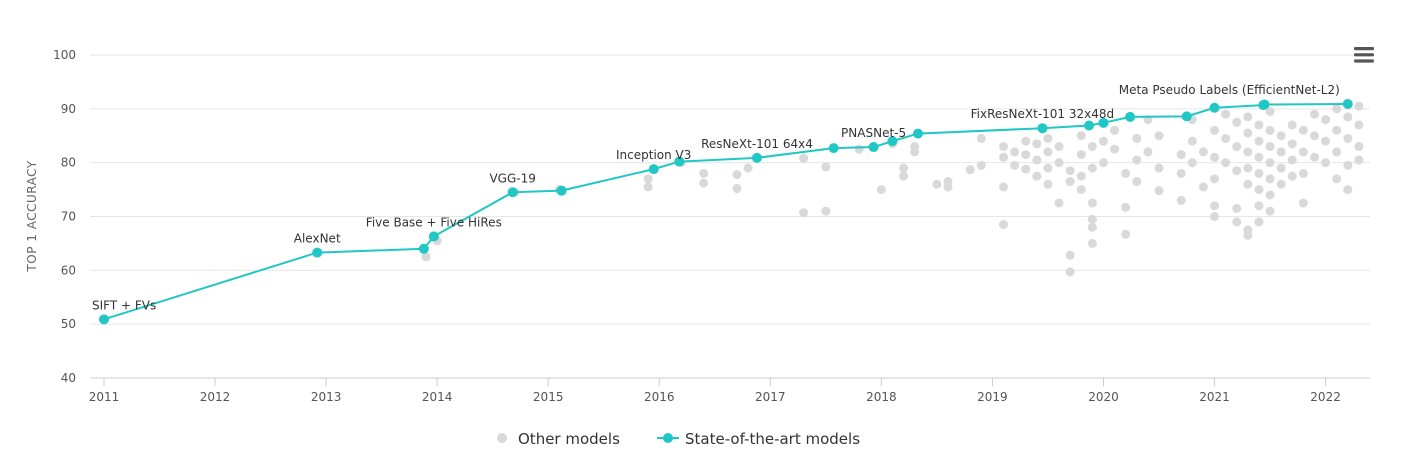 Image resolution: width=1425 pixels, height=467 pixels. What do you see at coordinates (758, 439) in the screenshot?
I see `legend-item-sota-models: State-of-the-art models` at bounding box center [758, 439].